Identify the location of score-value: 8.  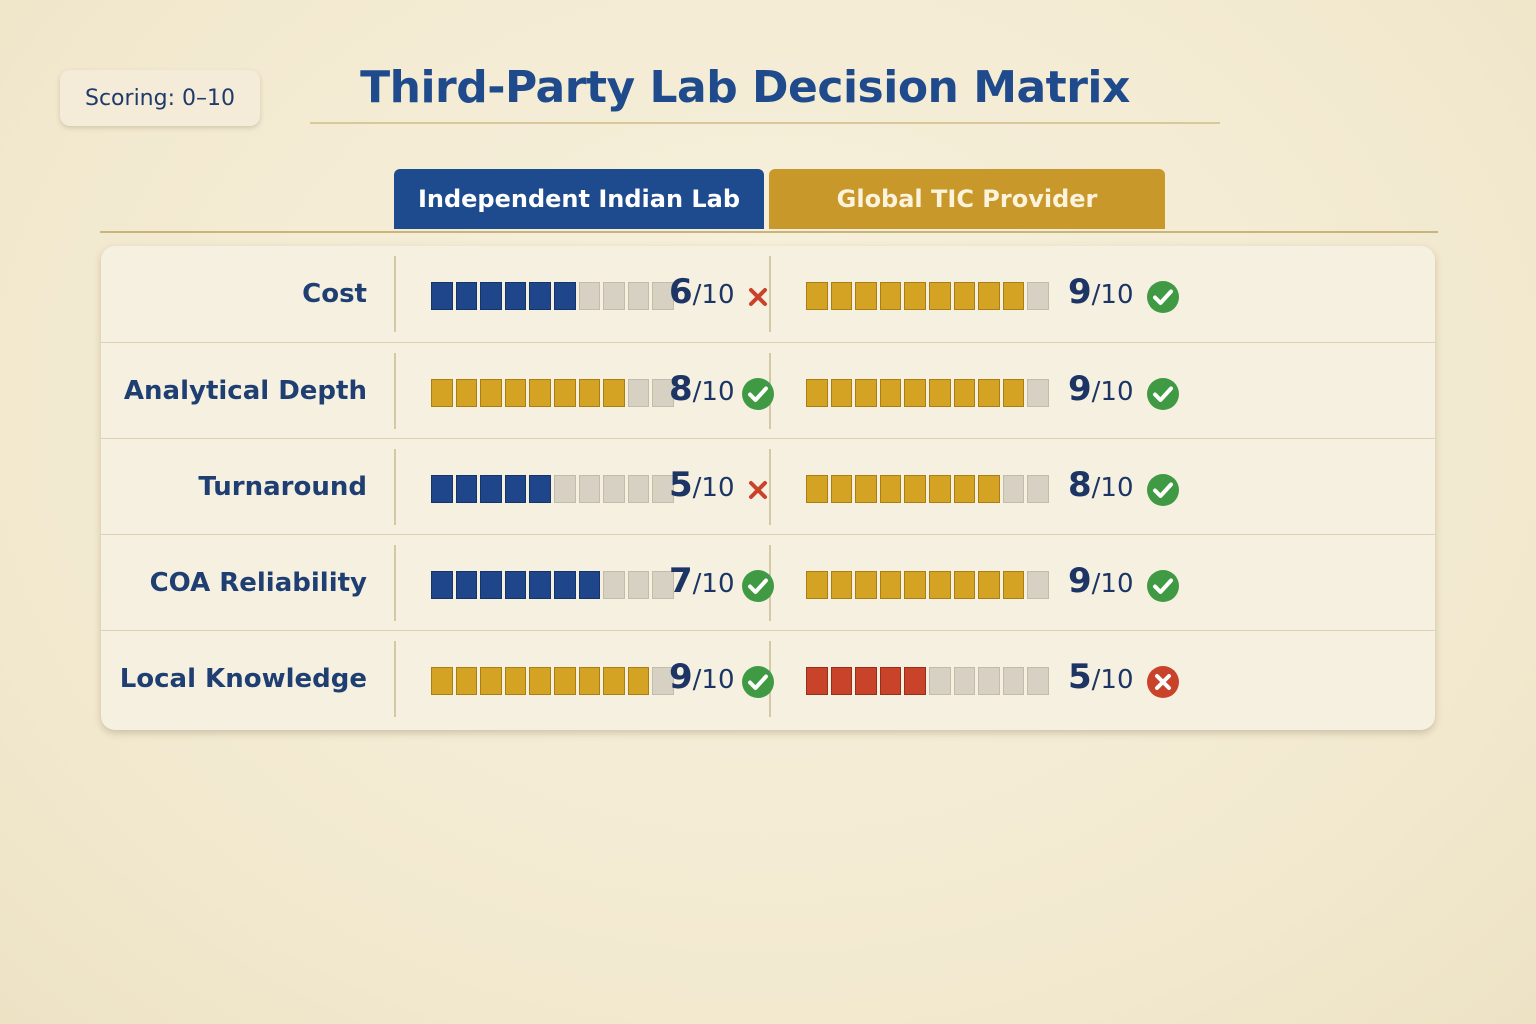
(681, 389).